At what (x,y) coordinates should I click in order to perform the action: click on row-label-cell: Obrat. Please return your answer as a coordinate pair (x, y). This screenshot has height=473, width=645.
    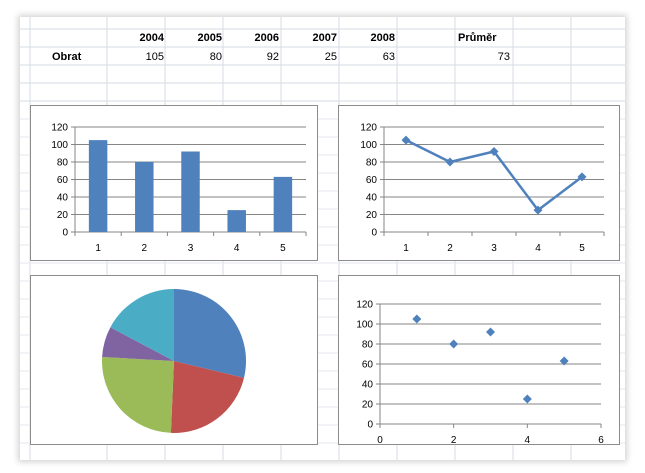
    Looking at the image, I should click on (67, 57).